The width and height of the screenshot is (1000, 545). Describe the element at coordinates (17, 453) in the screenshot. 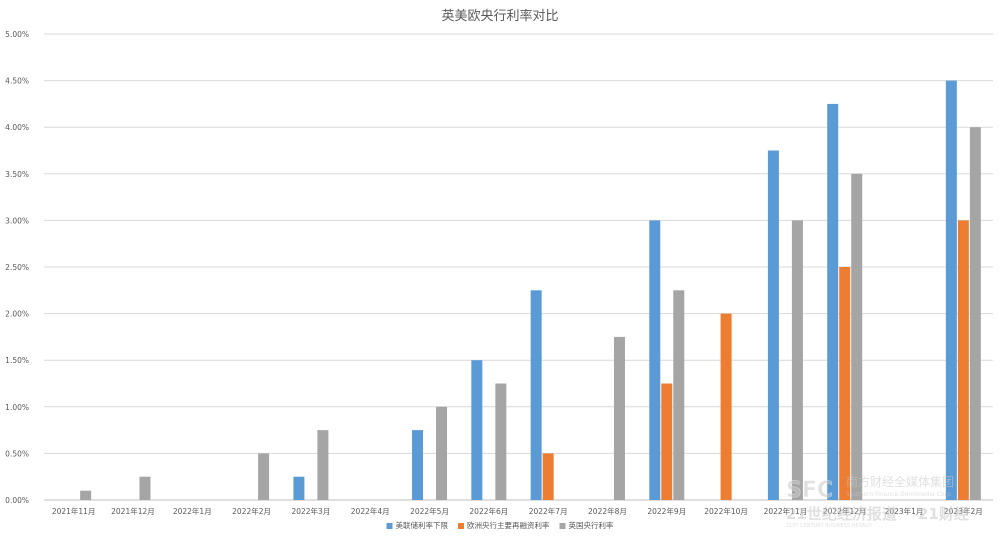

I see `y-tick-label: 0.50%` at that location.